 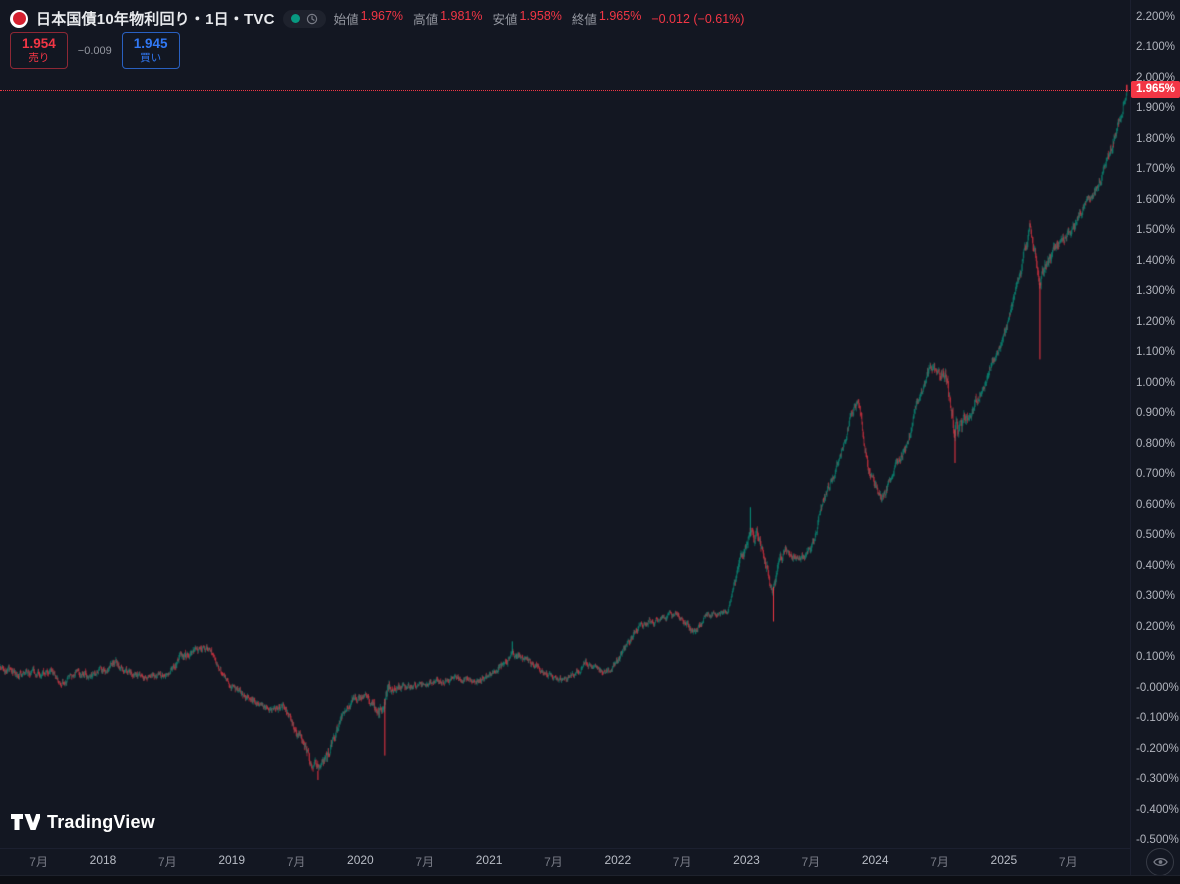 What do you see at coordinates (1156, 47) in the screenshot?
I see `price-tick-label: 2.100%` at bounding box center [1156, 47].